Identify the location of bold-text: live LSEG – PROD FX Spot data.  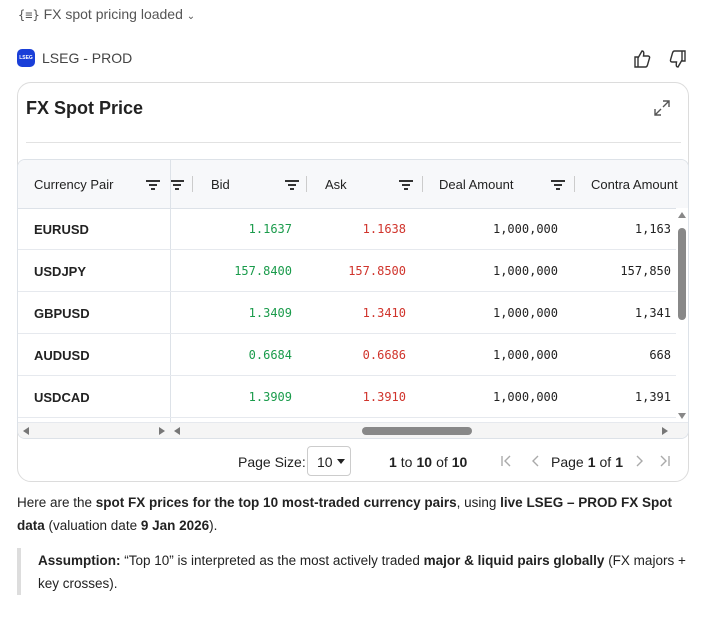
(344, 514).